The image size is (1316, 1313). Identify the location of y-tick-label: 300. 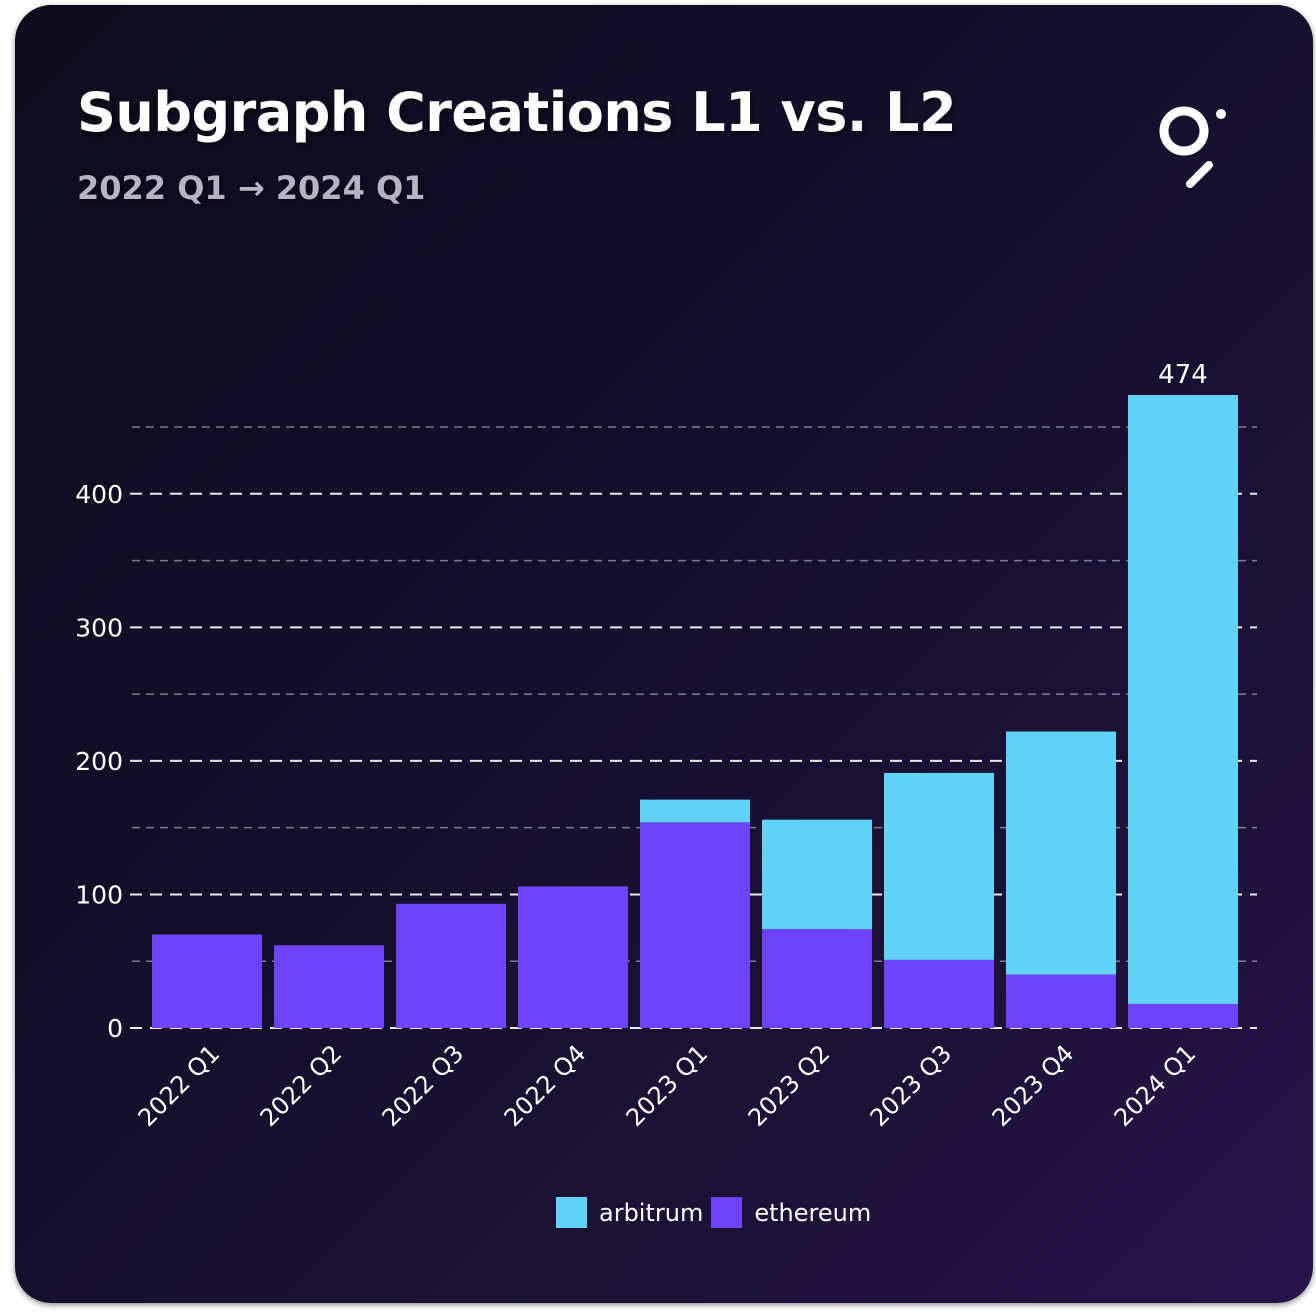
(99, 627).